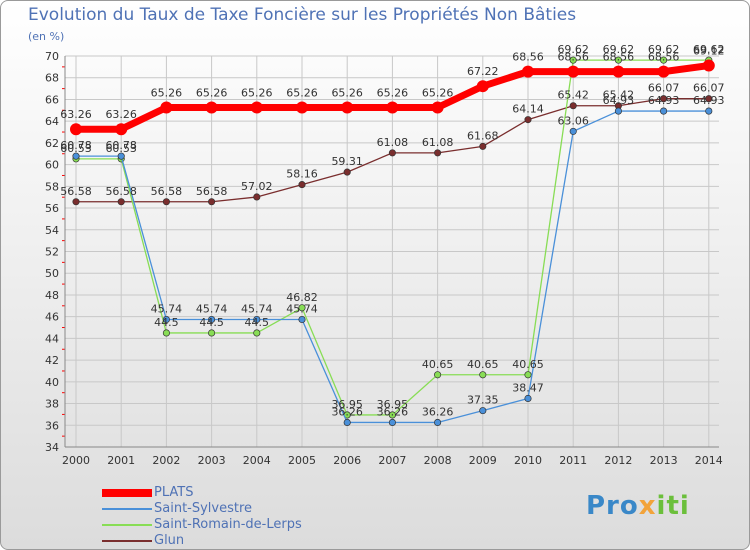 This screenshot has height=550, width=750. I want to click on data-label: 63.26, so click(121, 114).